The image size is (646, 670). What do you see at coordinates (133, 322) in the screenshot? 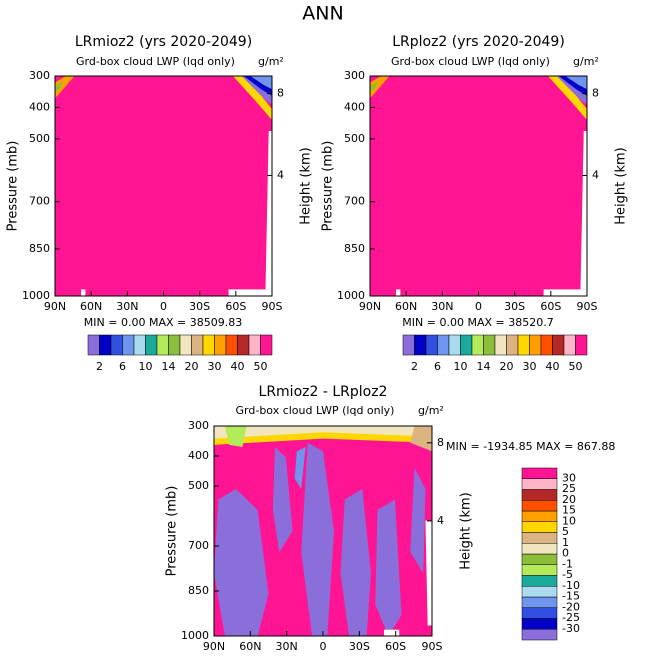
I see `min: 0.00` at bounding box center [133, 322].